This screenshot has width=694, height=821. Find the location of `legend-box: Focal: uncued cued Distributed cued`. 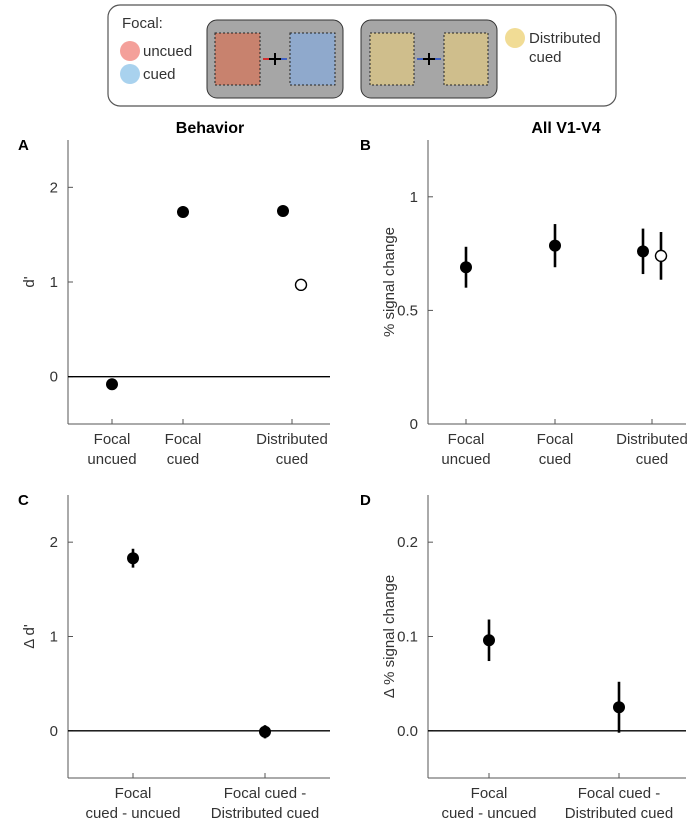

legend-box: Focal: uncued cued Distributed cued is located at coordinates (362, 55).